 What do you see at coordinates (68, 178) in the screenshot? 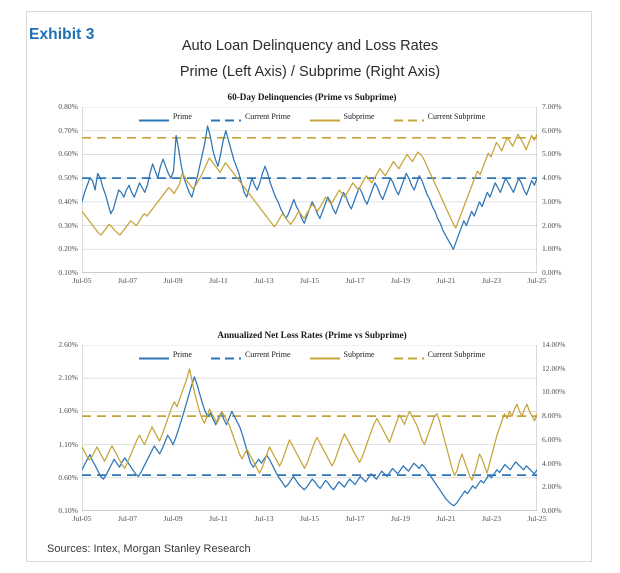
I see `y-axis-left-tick: 0.50%` at bounding box center [68, 178].